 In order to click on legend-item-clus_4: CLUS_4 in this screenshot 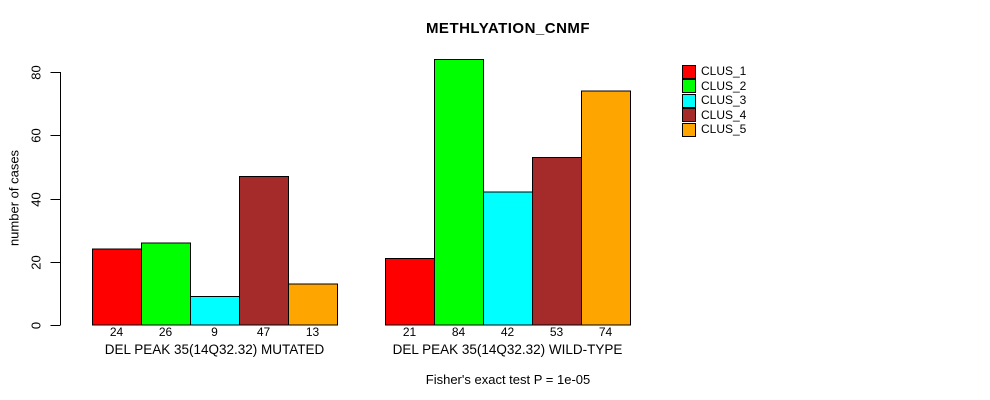, I will do `click(714, 115)`.